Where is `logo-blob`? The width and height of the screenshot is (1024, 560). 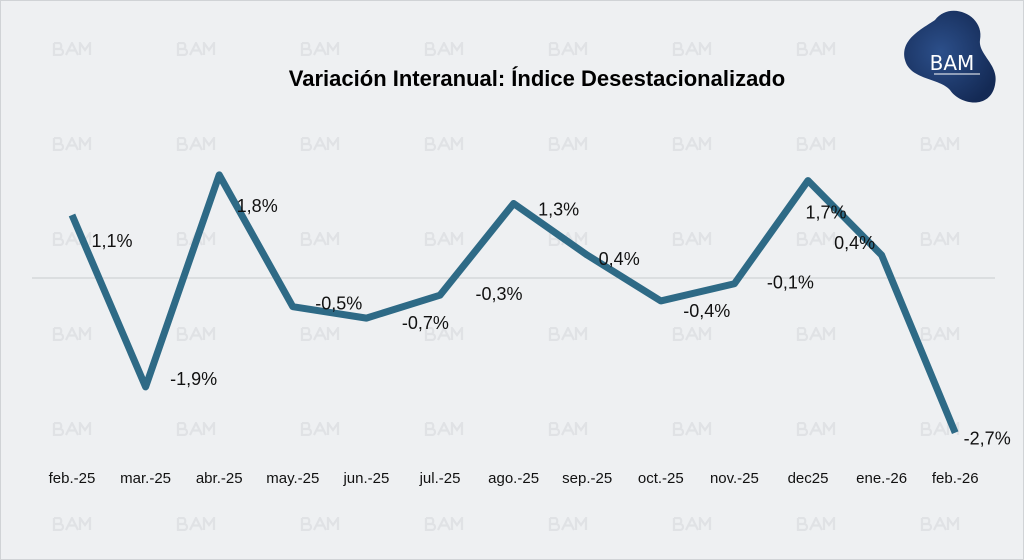 logo-blob is located at coordinates (950, 56).